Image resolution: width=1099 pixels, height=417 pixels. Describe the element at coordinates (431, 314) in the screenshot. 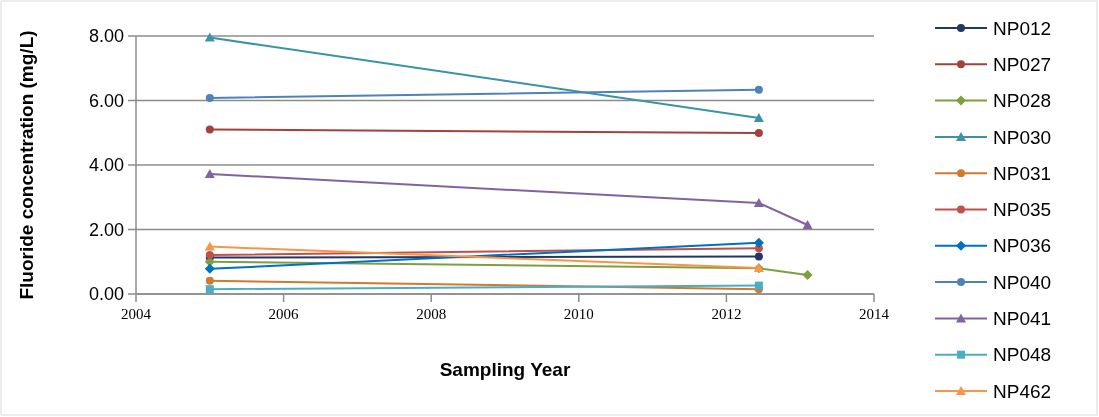

I see `x-tick-label: 2008` at that location.